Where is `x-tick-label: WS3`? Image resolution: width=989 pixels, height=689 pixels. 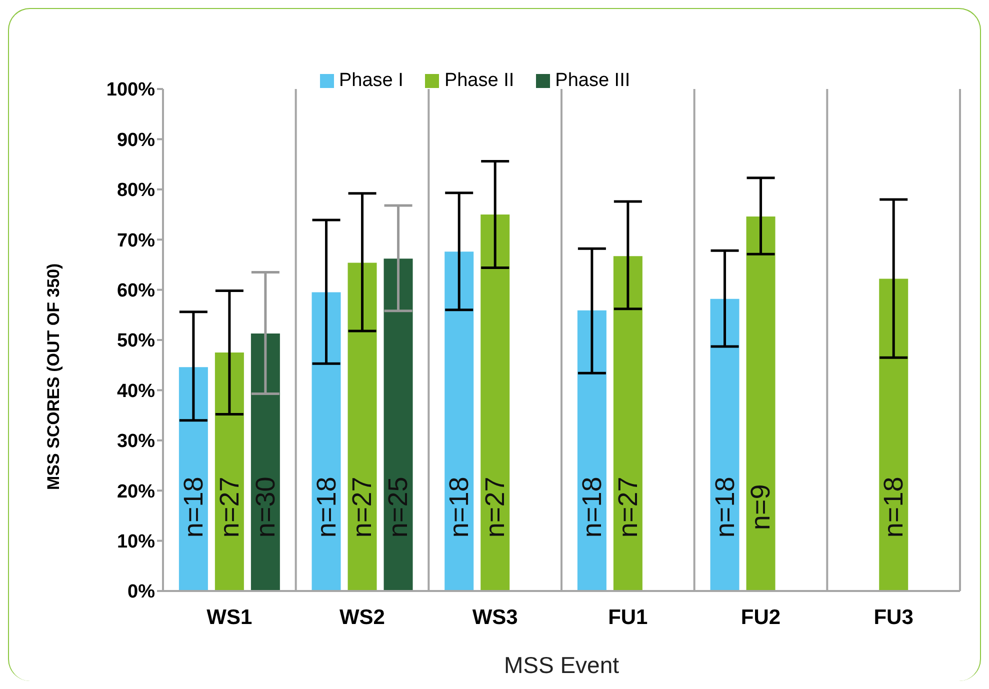
x-tick-label: WS3 is located at coordinates (495, 617).